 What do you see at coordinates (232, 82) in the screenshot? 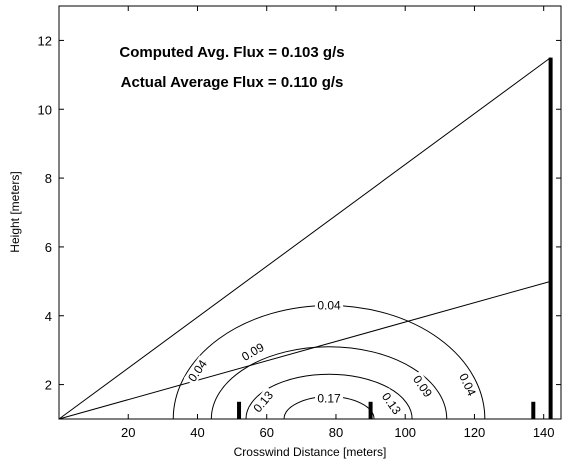
I see `annotation-actual-flux: Actual Average Flux = 0.110 g/s` at bounding box center [232, 82].